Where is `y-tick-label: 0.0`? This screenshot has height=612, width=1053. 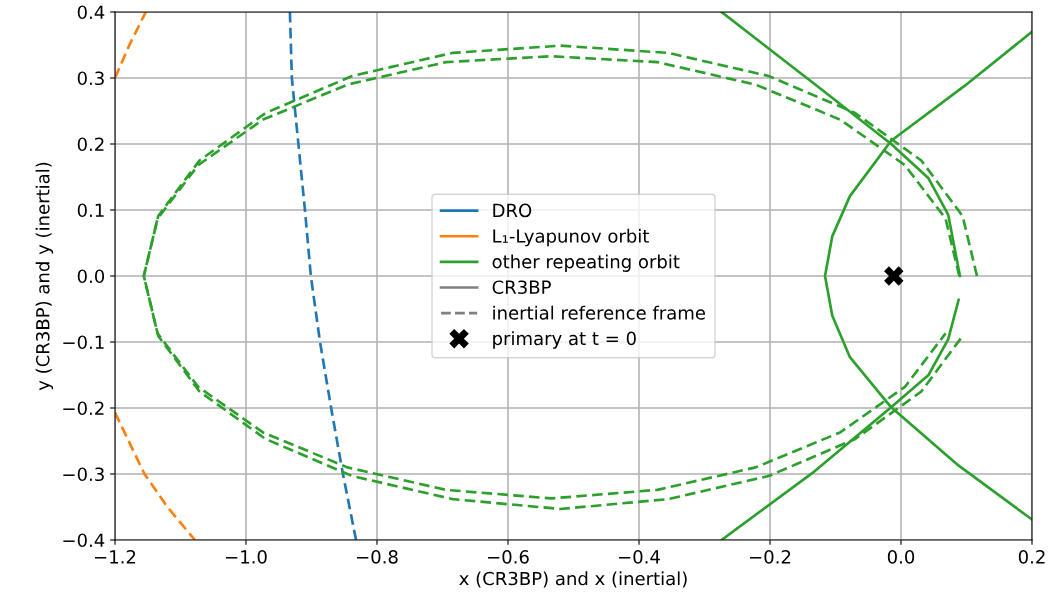
y-tick-label: 0.0 is located at coordinates (91, 276).